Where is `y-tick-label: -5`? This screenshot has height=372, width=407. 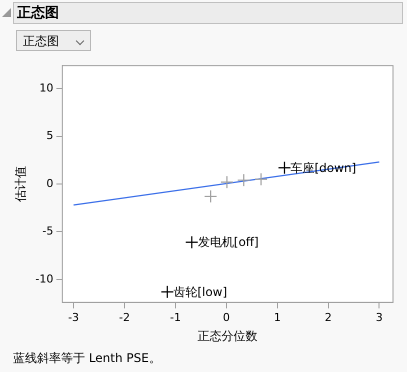
y-tick-label: -5 is located at coordinates (48, 231).